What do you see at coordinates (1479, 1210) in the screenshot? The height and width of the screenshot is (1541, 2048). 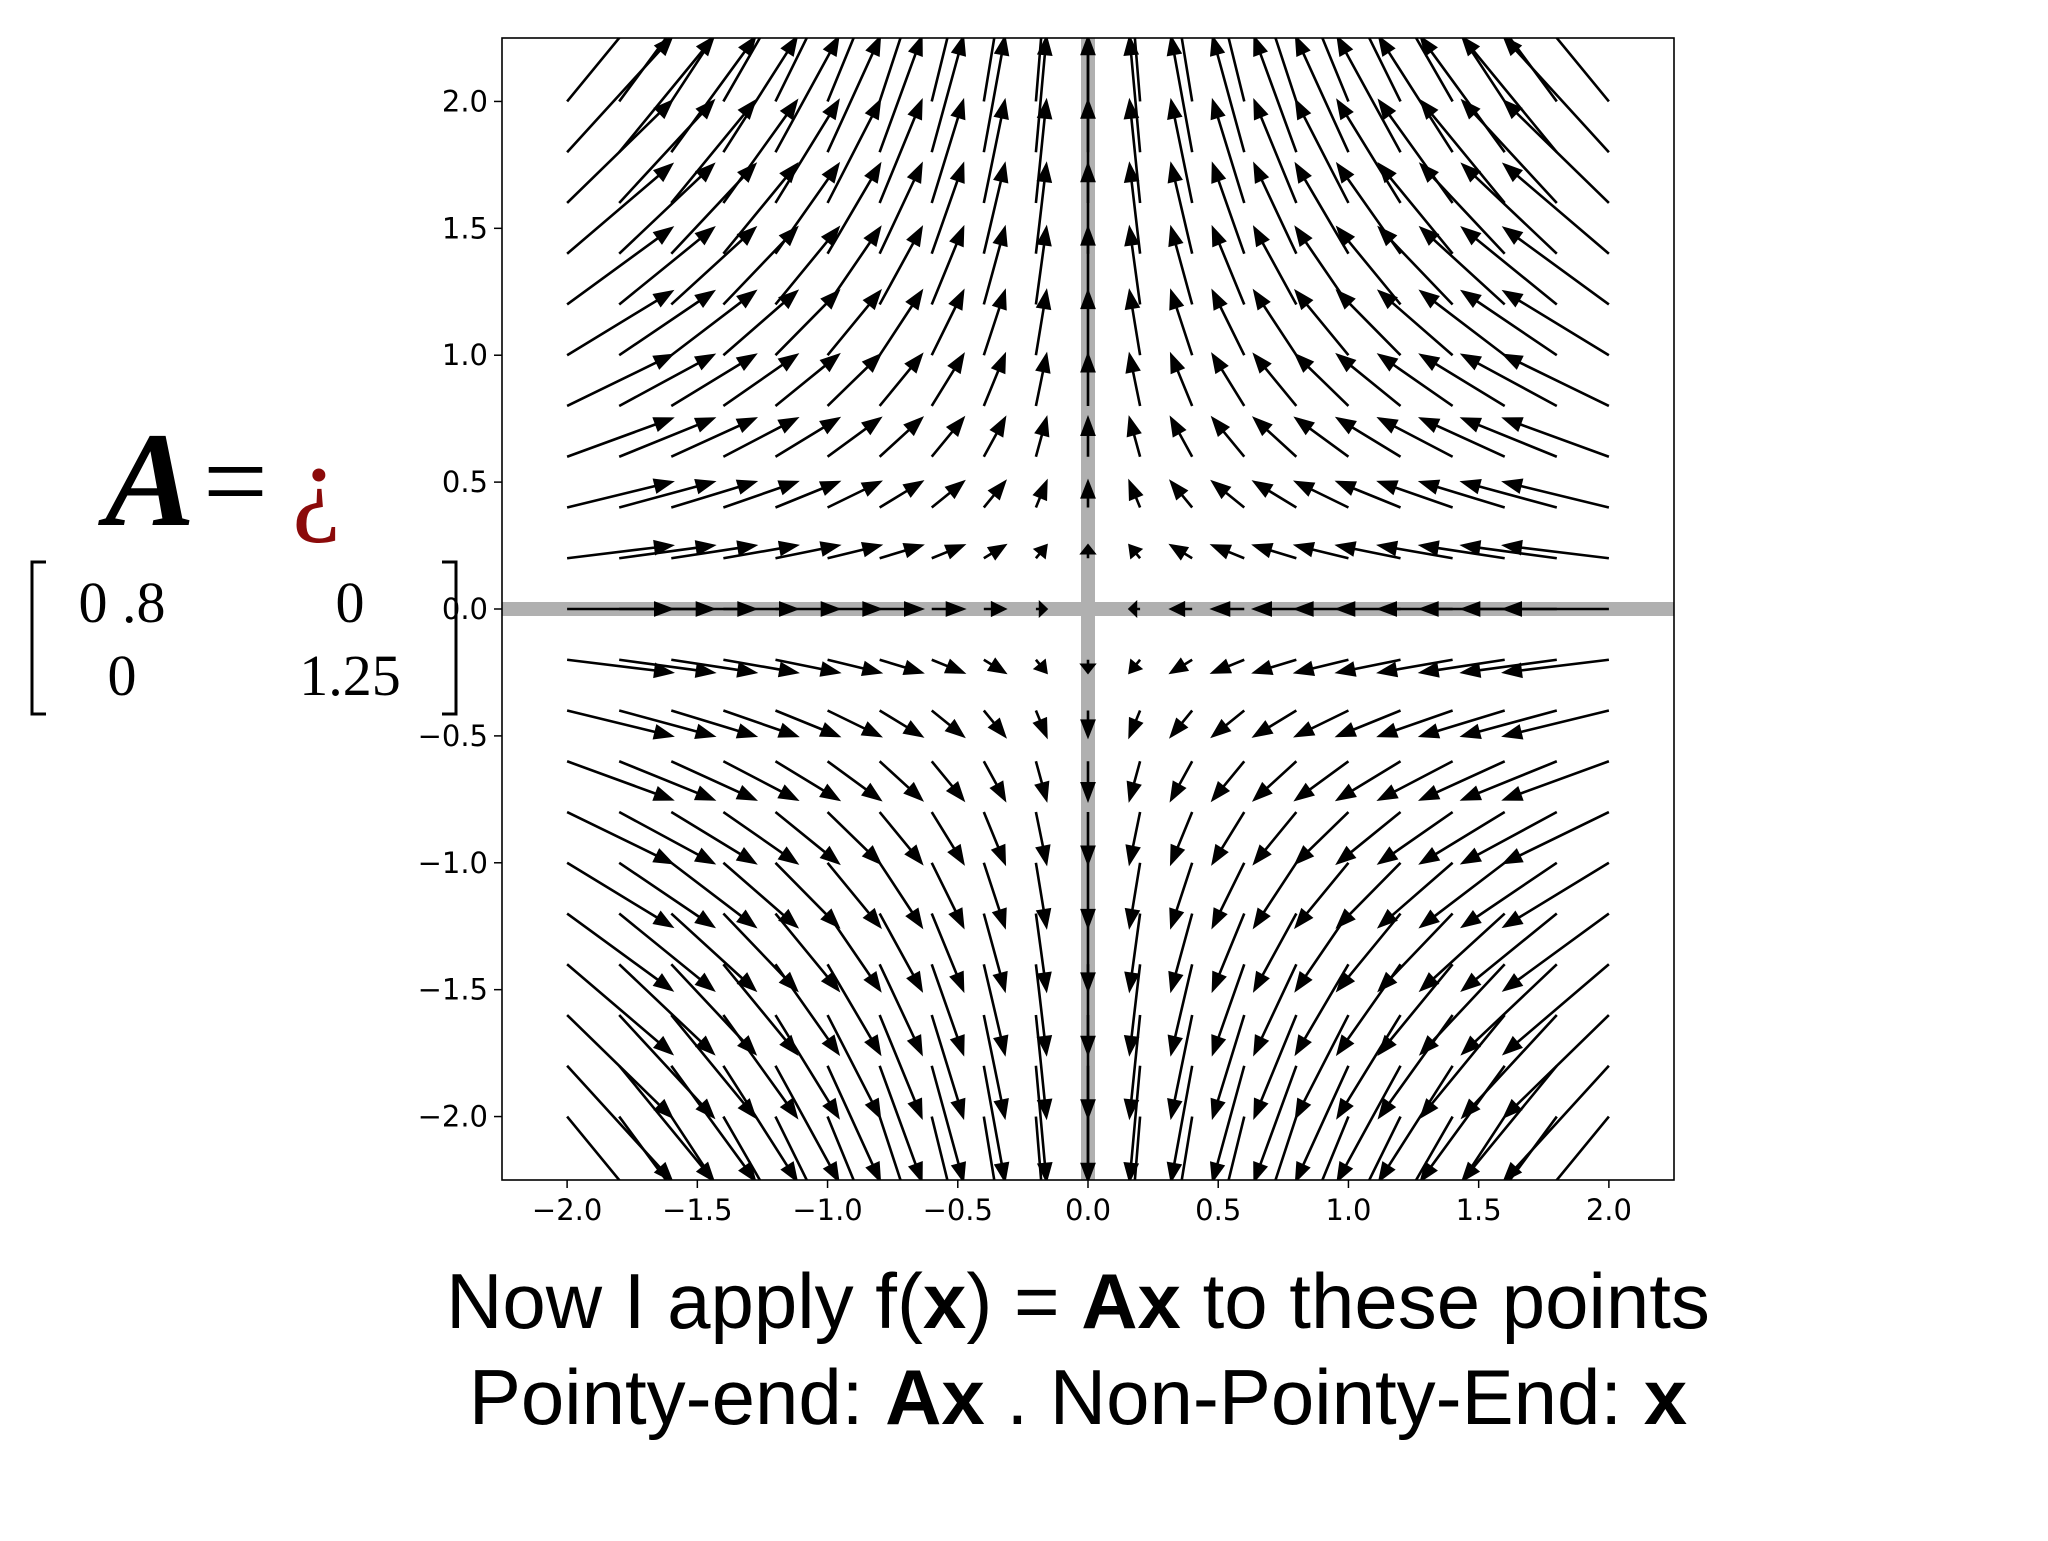 I see `x-tick-label: 1.5` at bounding box center [1479, 1210].